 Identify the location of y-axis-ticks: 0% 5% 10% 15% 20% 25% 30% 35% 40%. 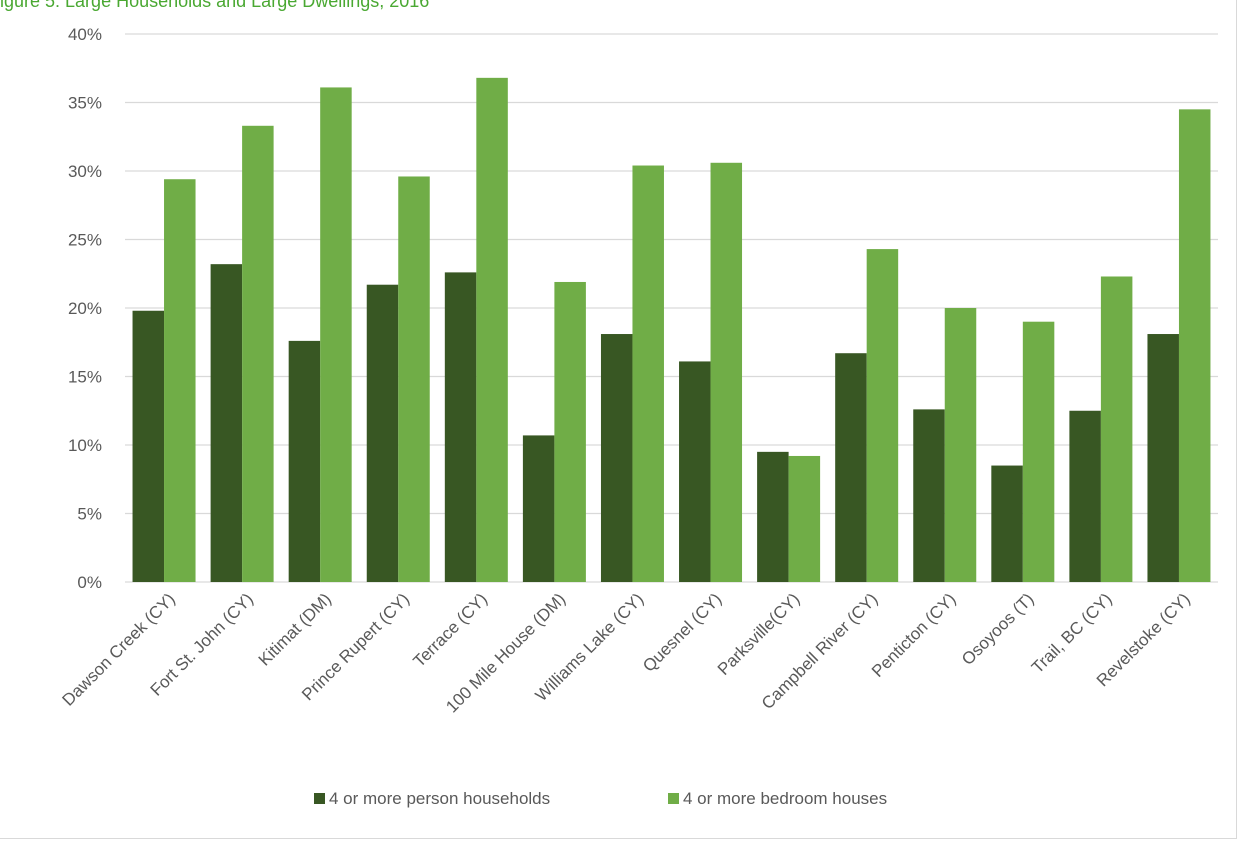
(85, 308).